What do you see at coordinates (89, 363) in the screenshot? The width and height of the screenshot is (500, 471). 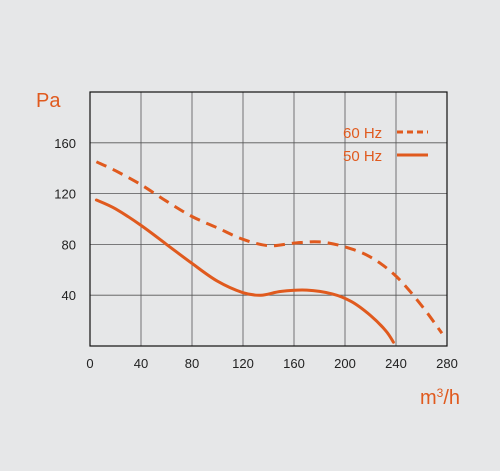 I see `x-tick-label: 0` at bounding box center [89, 363].